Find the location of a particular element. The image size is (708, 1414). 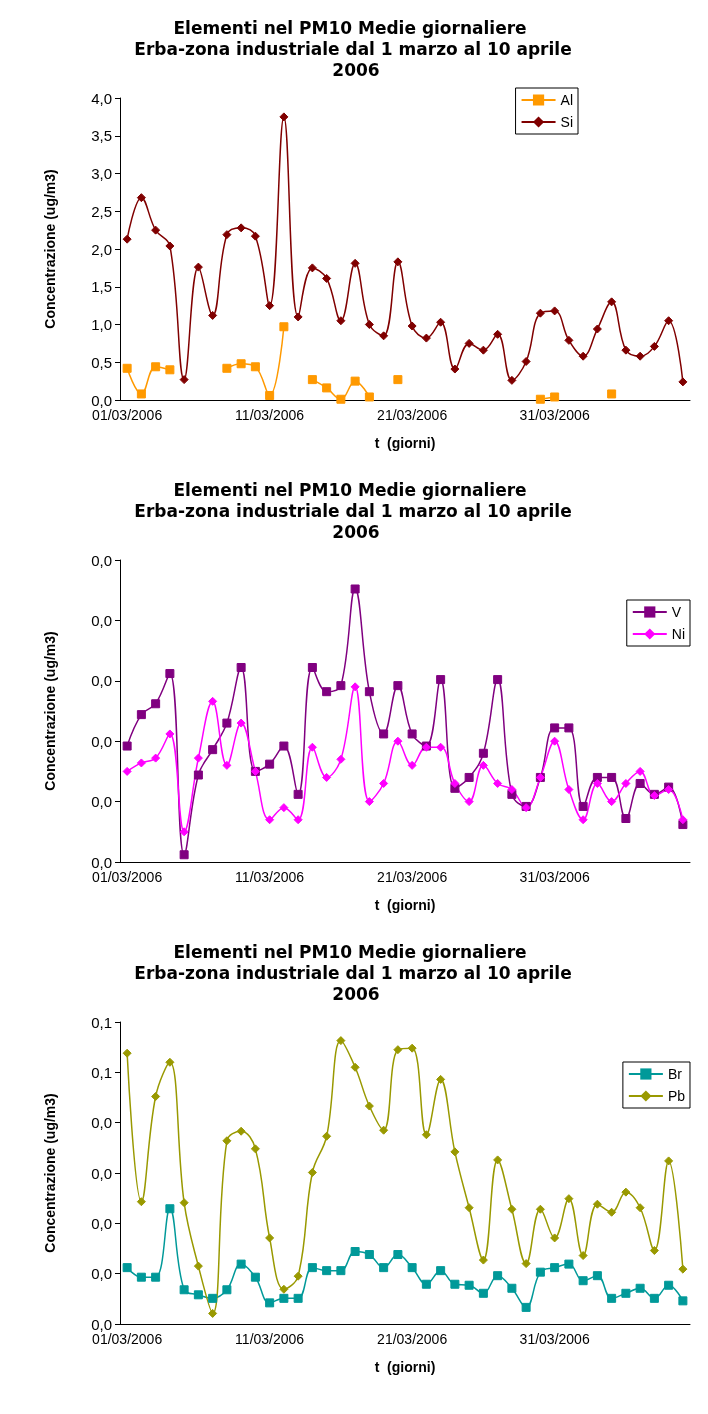

y-tick-label: 3,0 is located at coordinates (101, 173).